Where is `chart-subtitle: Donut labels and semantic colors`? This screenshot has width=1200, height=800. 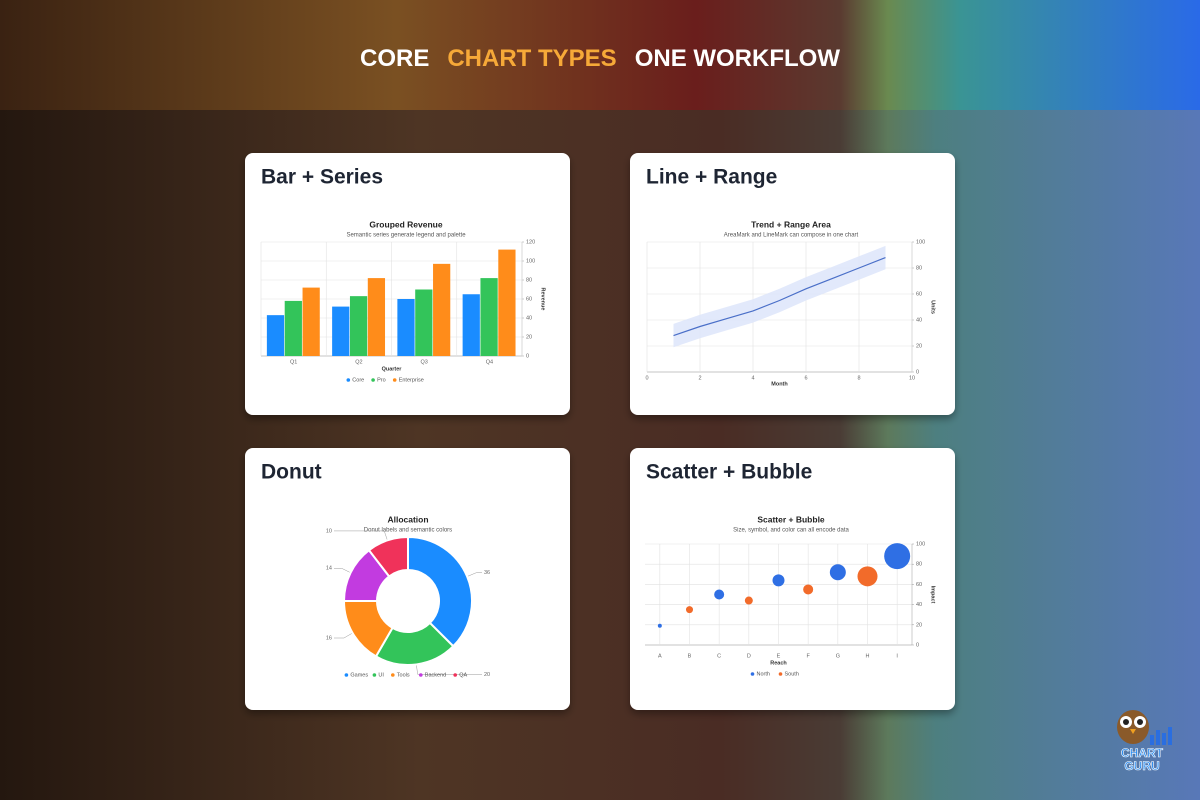
chart-subtitle: Donut labels and semantic colors is located at coordinates (408, 531).